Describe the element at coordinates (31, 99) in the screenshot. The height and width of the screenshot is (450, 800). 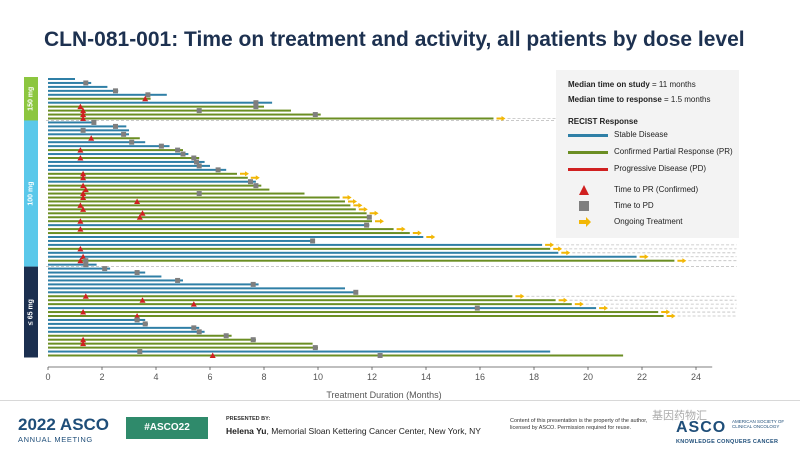
I see `dose-band-label: 150 mg` at that location.